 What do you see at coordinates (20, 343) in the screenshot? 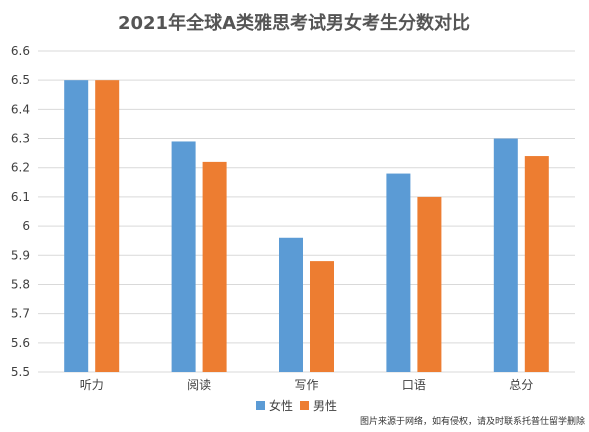
I see `y-tick-label: 5.6` at bounding box center [20, 343].